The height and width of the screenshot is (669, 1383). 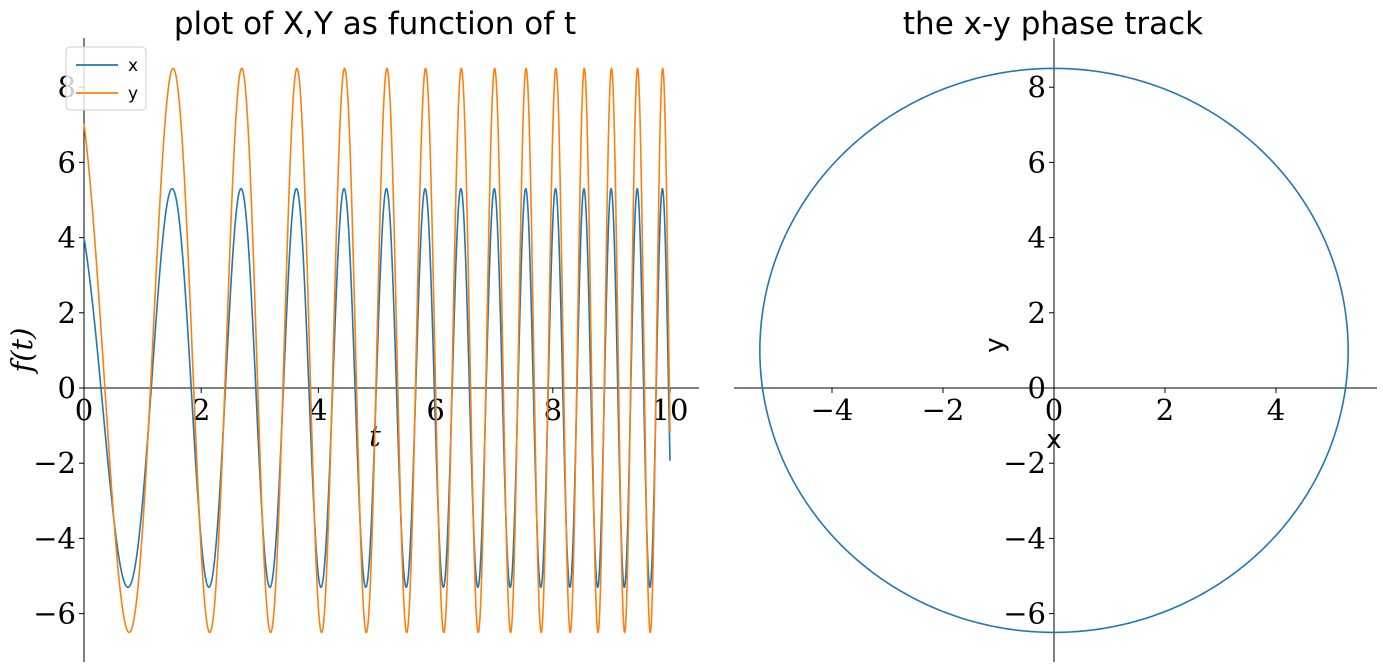 I want to click on left-chart-title: plot of X,Y as function of t, so click(x=375, y=24).